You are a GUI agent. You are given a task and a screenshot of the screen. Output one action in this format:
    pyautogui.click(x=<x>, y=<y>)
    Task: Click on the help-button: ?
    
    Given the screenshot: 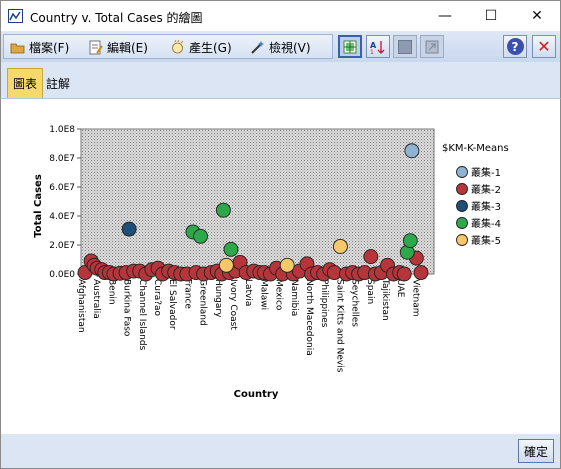 What is the action you would take?
    pyautogui.click(x=515, y=46)
    